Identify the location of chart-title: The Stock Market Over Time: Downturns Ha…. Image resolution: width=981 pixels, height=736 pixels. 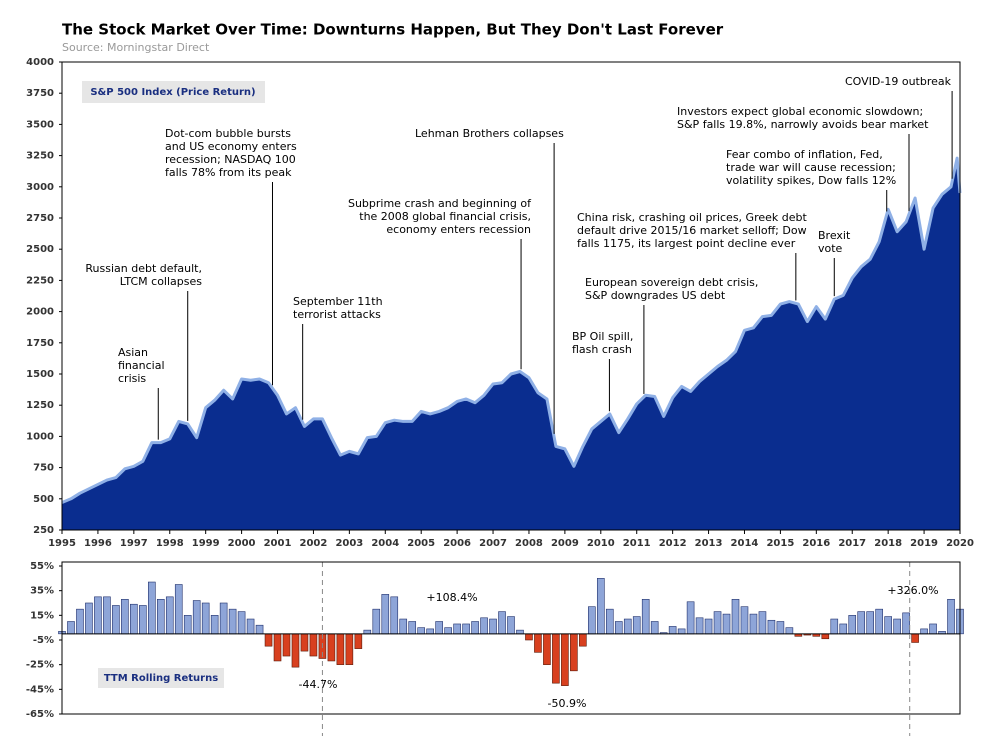
(393, 30).